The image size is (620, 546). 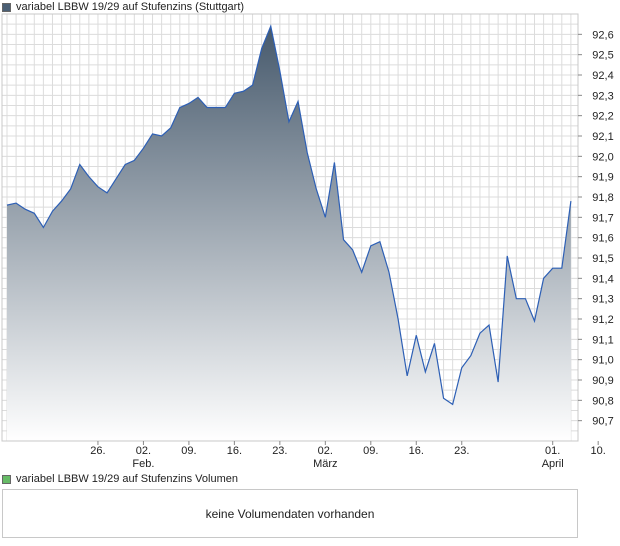 What do you see at coordinates (602, 361) in the screenshot?
I see `y-tick-label: 91,0` at bounding box center [602, 361].